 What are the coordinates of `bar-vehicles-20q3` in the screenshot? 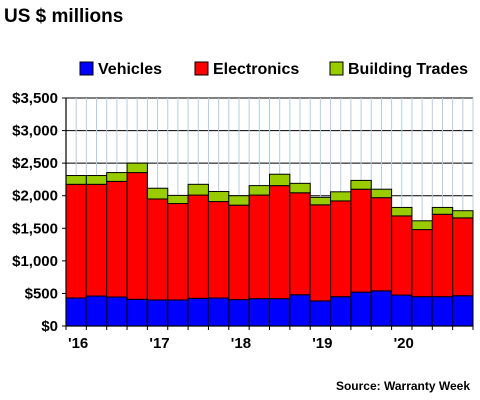 It's located at (442, 311).